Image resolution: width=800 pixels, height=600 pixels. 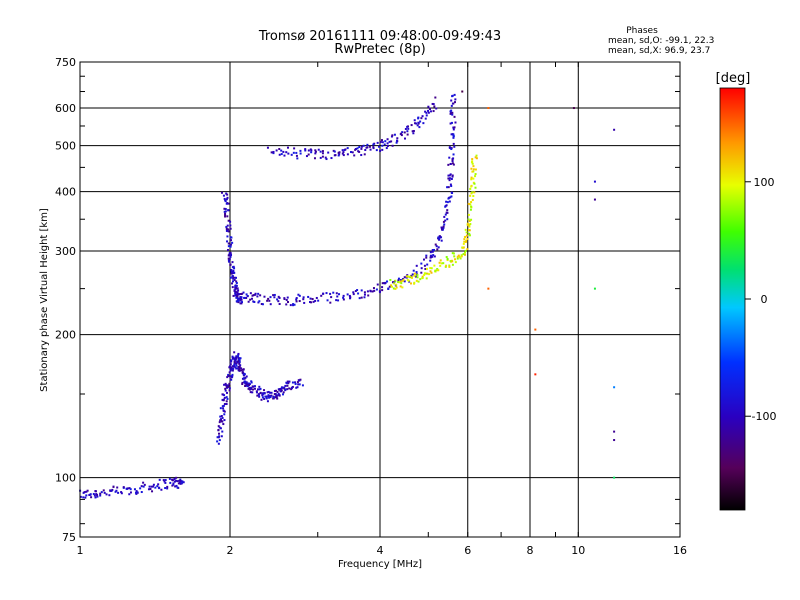 What do you see at coordinates (732, 299) in the screenshot?
I see `colorbar` at bounding box center [732, 299].